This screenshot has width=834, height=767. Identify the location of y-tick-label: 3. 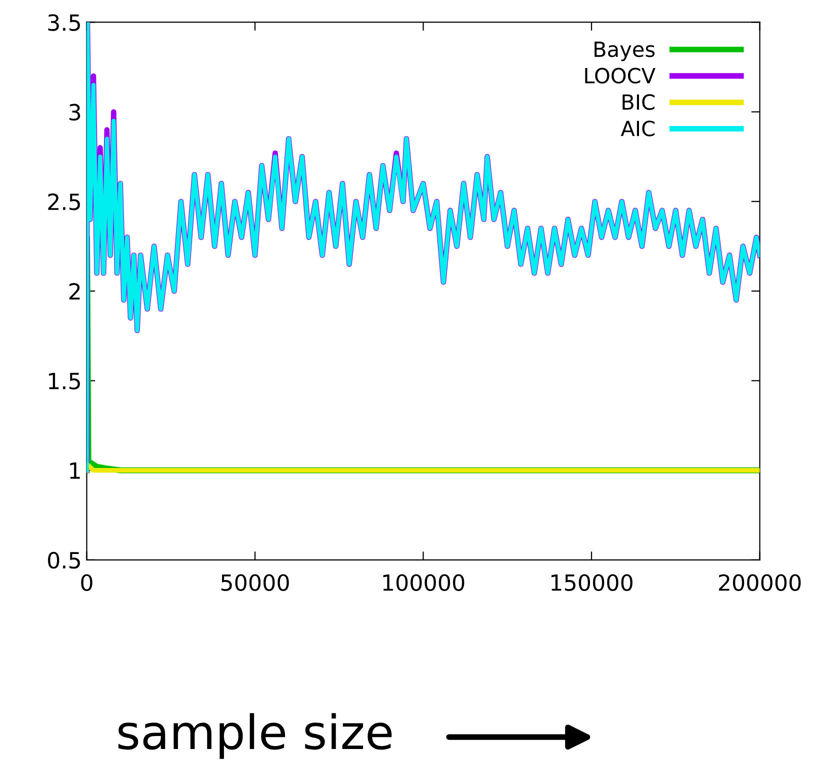
(74, 112).